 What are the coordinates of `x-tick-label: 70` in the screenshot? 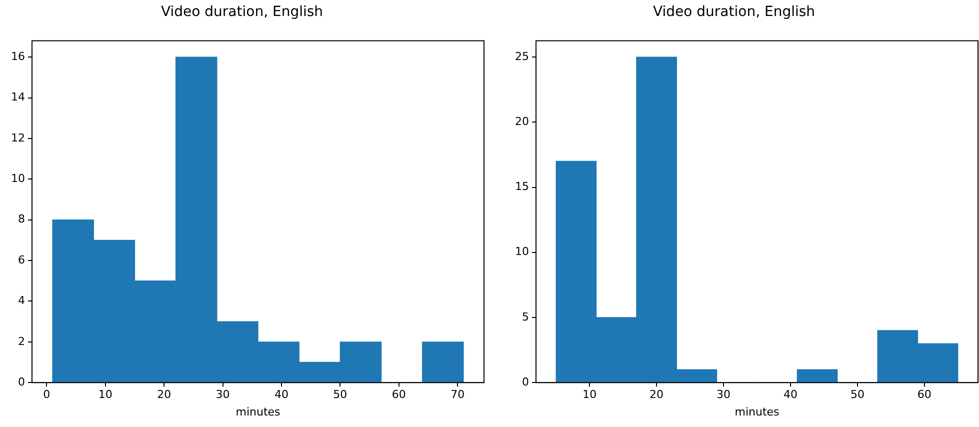 It's located at (457, 395).